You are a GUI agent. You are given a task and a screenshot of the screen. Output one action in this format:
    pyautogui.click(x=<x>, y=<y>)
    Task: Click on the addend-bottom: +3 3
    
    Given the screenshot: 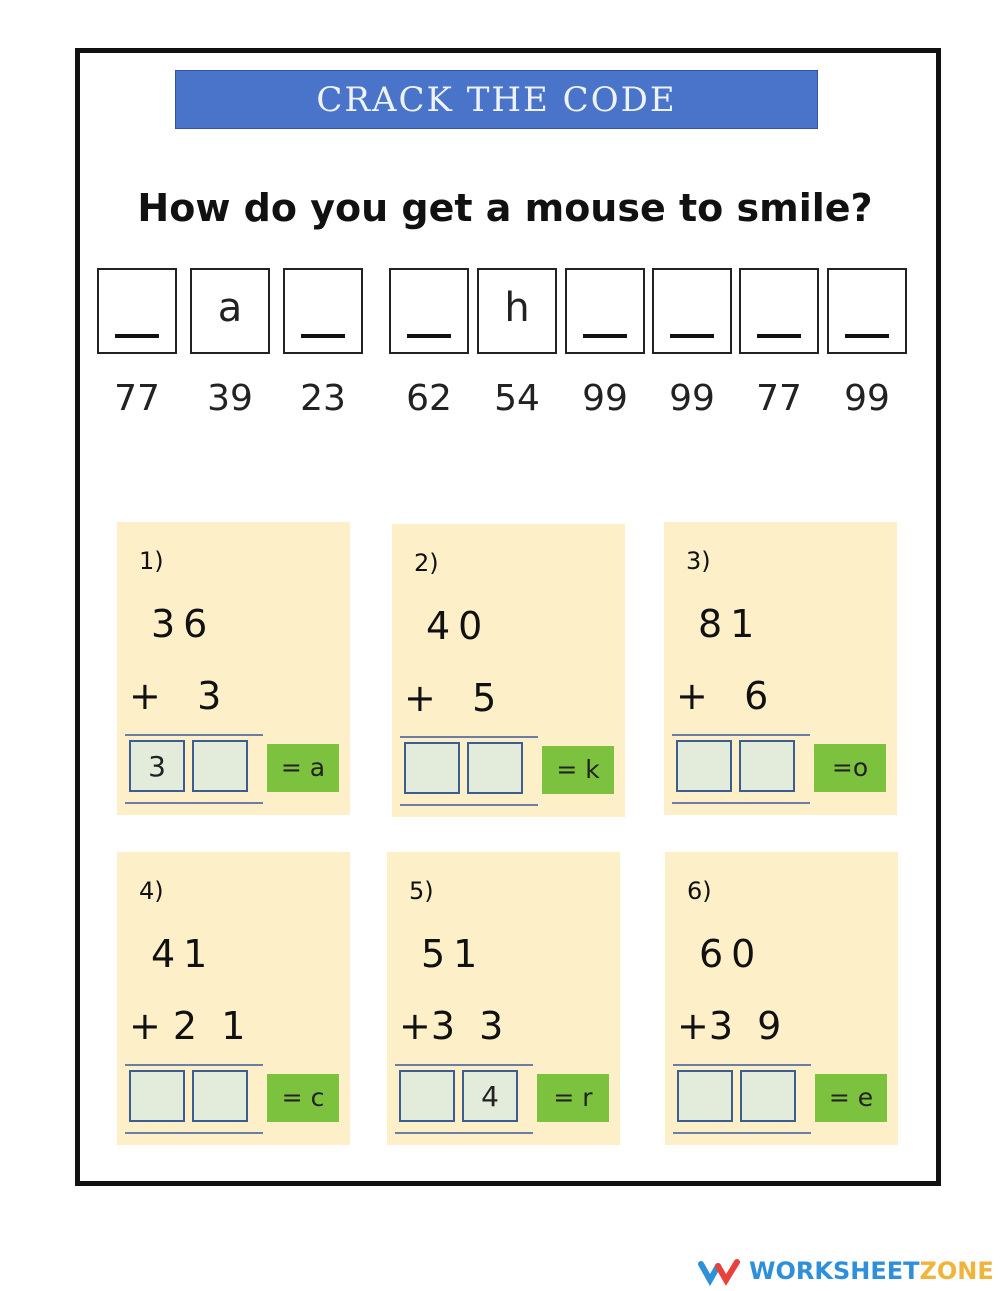 What is the action you would take?
    pyautogui.click(x=451, y=1026)
    